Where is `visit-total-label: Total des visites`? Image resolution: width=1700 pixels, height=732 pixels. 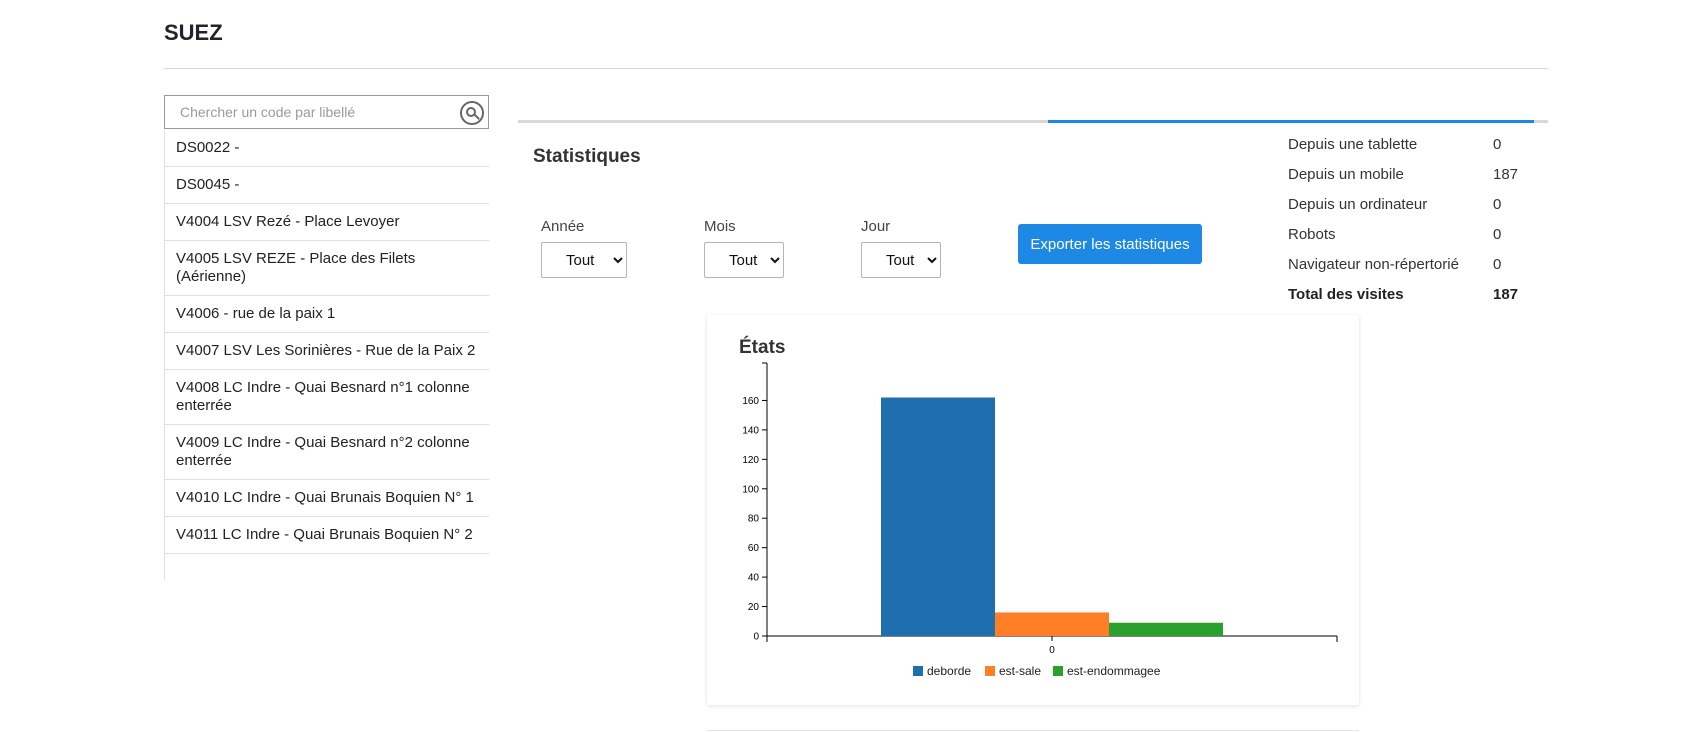 visit-total-label: Total des visites is located at coordinates (1346, 294).